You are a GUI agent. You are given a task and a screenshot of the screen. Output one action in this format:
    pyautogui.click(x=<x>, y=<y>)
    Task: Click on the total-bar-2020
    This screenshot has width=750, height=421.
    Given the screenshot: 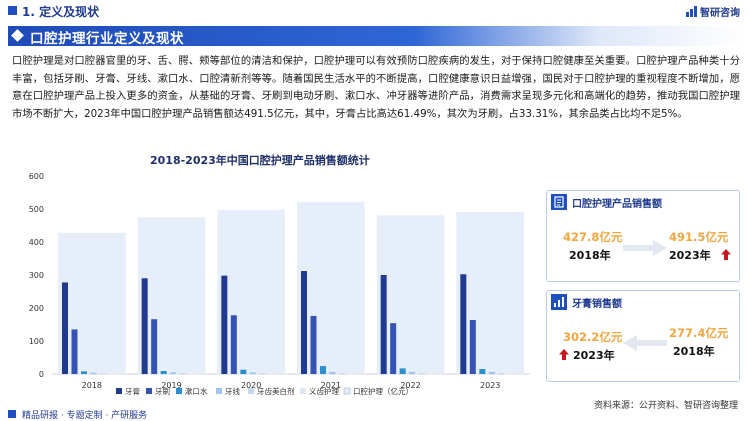 What is the action you would take?
    pyautogui.click(x=251, y=291)
    